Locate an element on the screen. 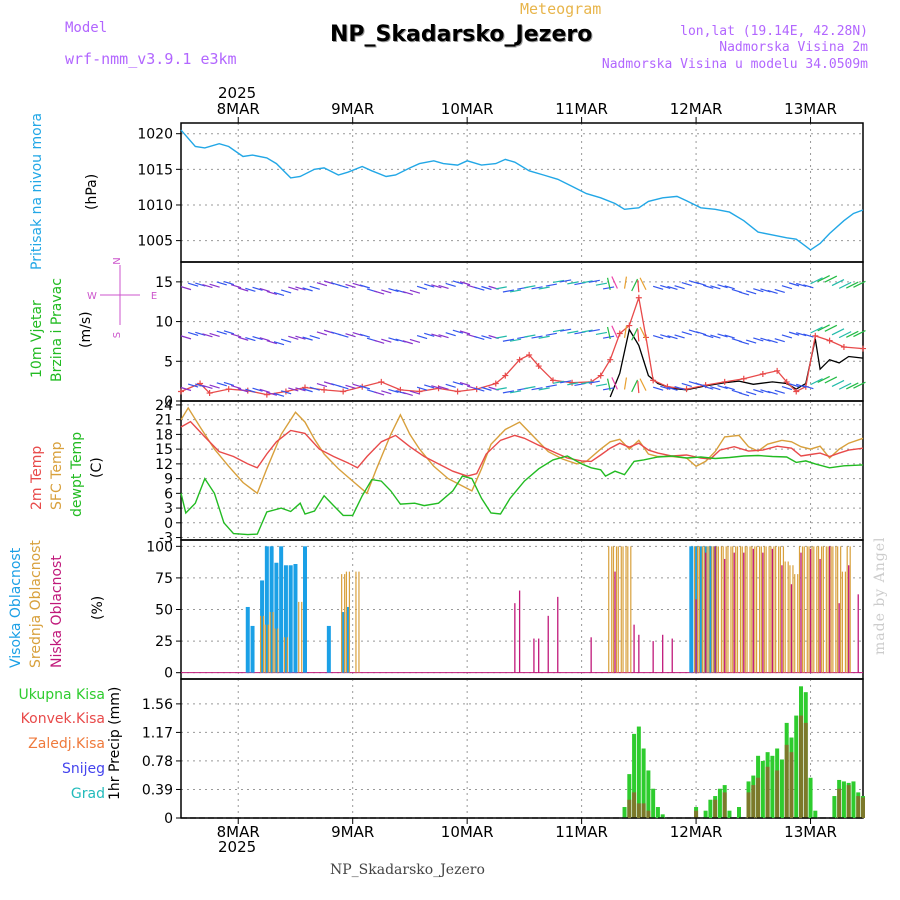 The image size is (900, 900). top-year: 2025 is located at coordinates (237, 93).